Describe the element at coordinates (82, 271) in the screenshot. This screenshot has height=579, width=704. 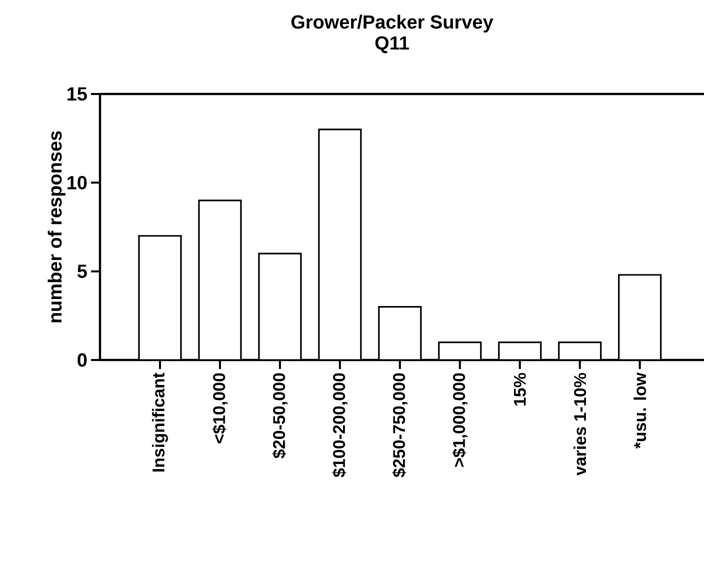
I see `y-tick-label: 5` at that location.